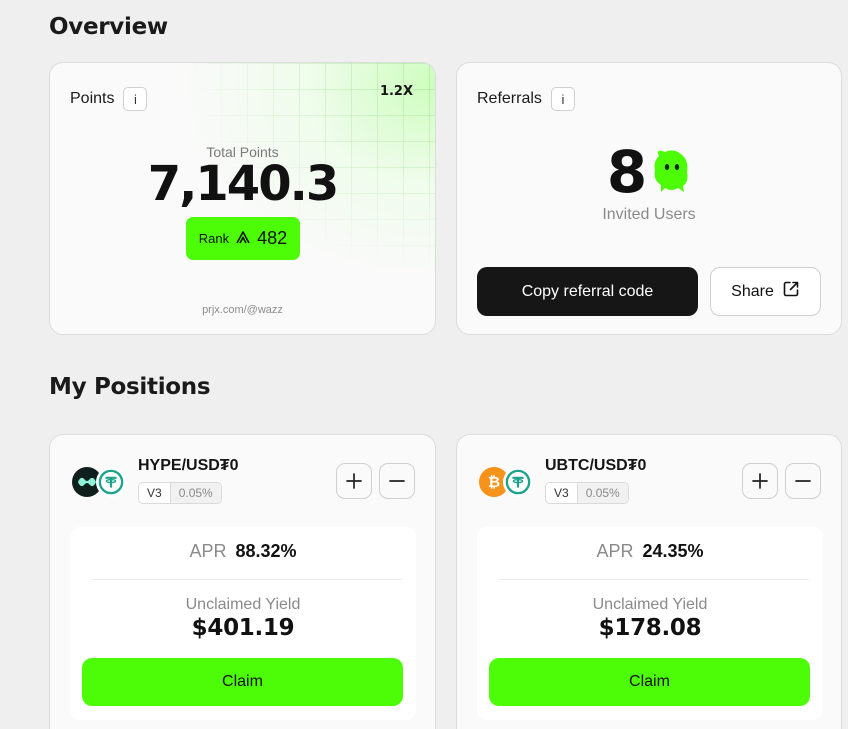  I want to click on referrals-info-button: i, so click(562, 99).